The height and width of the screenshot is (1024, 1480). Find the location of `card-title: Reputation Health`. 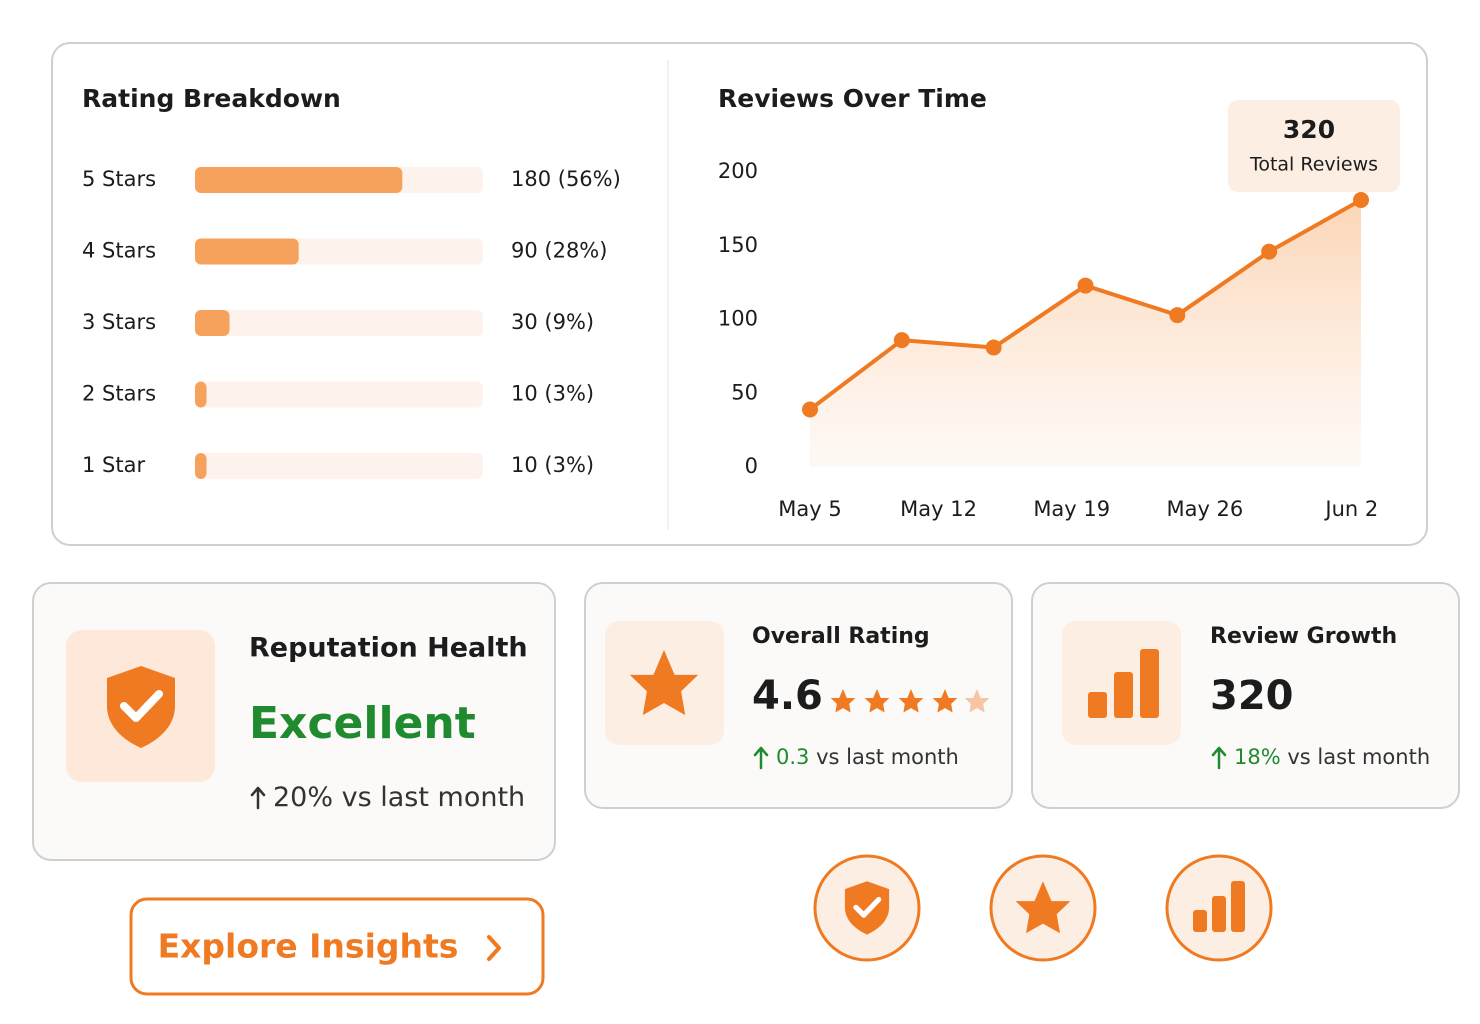

card-title: Reputation Health is located at coordinates (388, 648).